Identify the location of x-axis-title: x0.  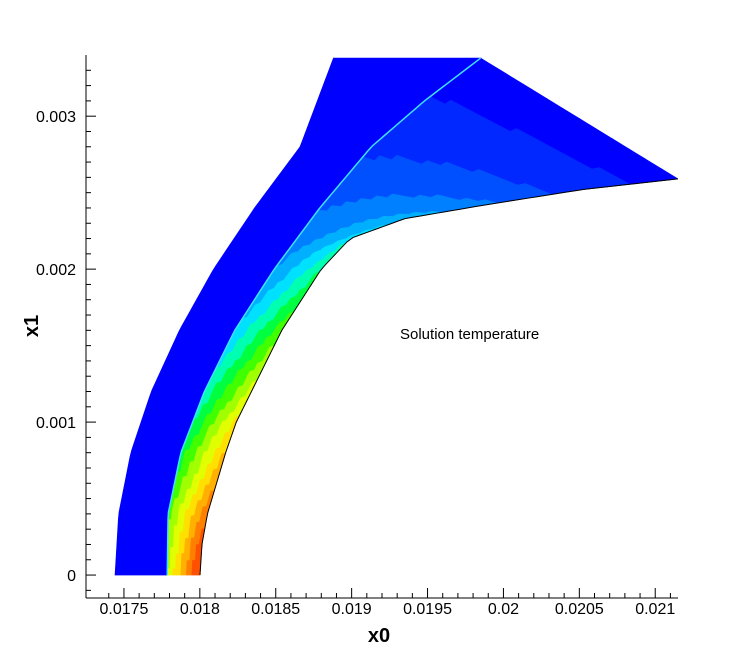
(379, 636).